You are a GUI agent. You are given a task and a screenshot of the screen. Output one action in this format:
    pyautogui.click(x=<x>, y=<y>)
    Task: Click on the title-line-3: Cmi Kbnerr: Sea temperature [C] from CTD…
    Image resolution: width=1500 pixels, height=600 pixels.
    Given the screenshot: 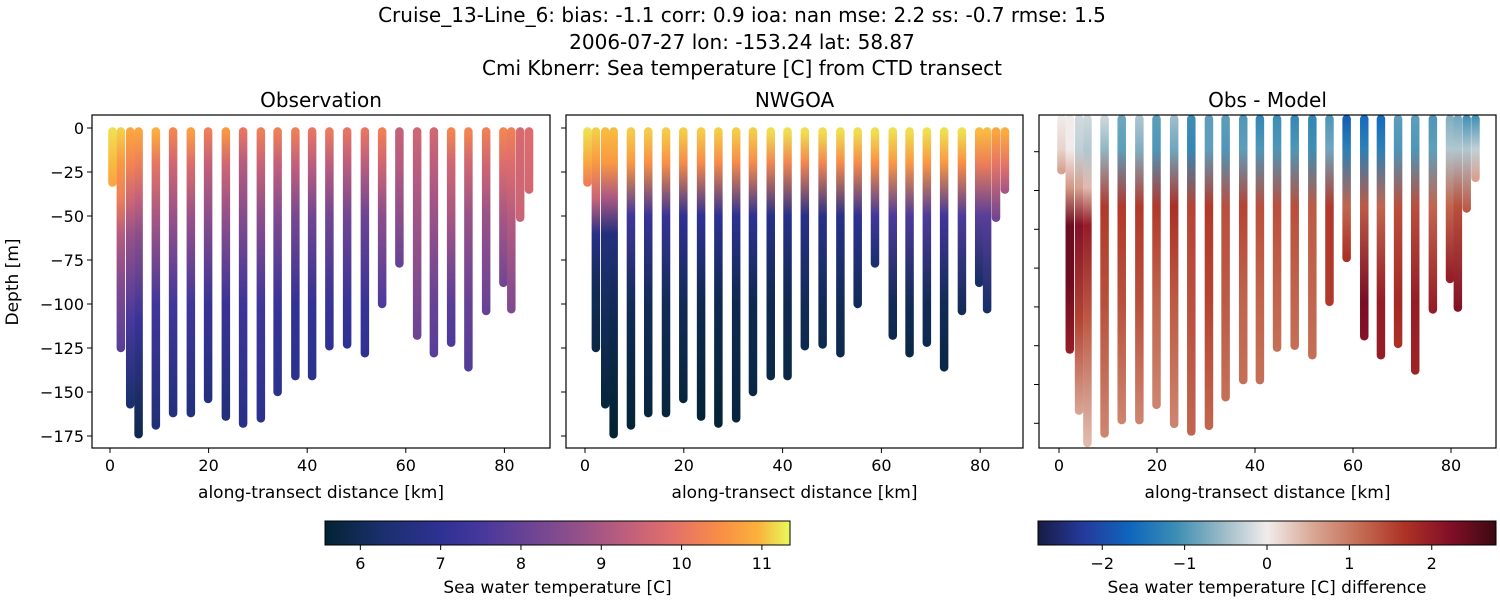 What is the action you would take?
    pyautogui.click(x=742, y=68)
    